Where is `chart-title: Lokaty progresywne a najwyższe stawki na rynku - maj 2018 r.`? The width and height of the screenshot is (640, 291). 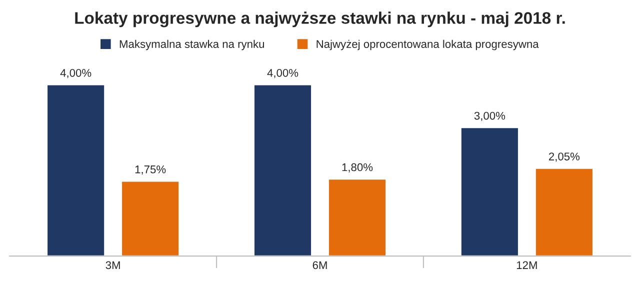 chart-title: Lokaty progresywne a najwyższe stawki na rynku - maj 2018 r. is located at coordinates (320, 20).